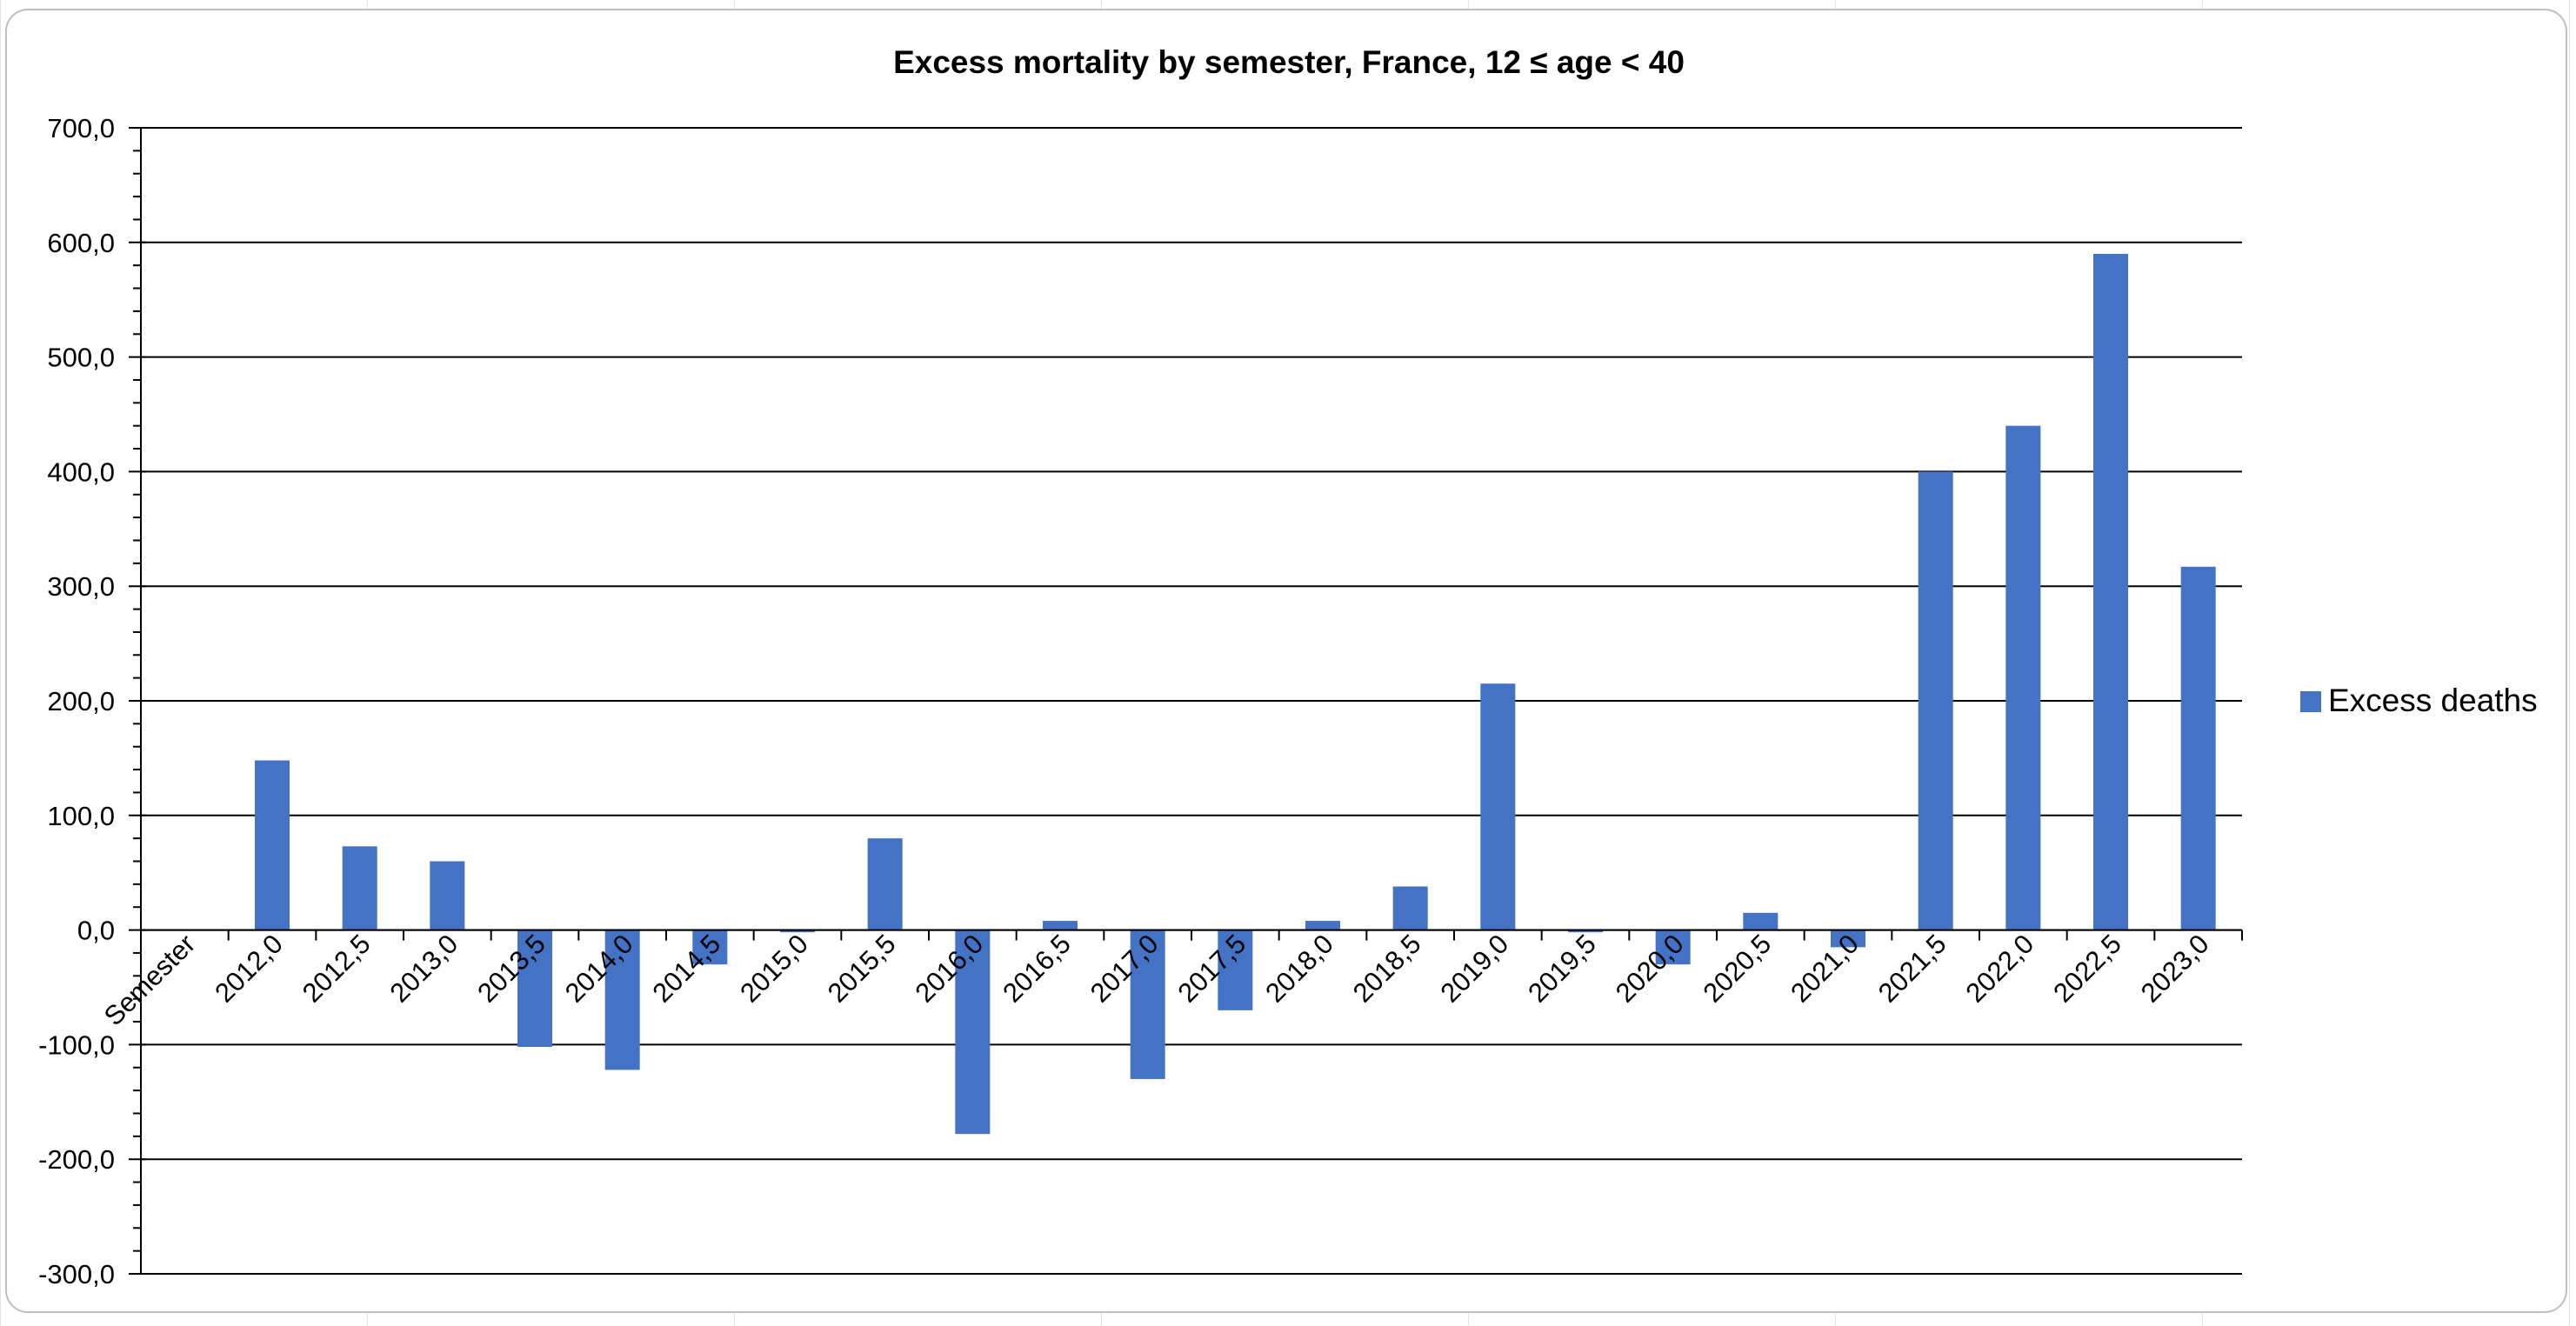 The width and height of the screenshot is (2576, 1326). I want to click on x-tick-label: 2015,5, so click(862, 969).